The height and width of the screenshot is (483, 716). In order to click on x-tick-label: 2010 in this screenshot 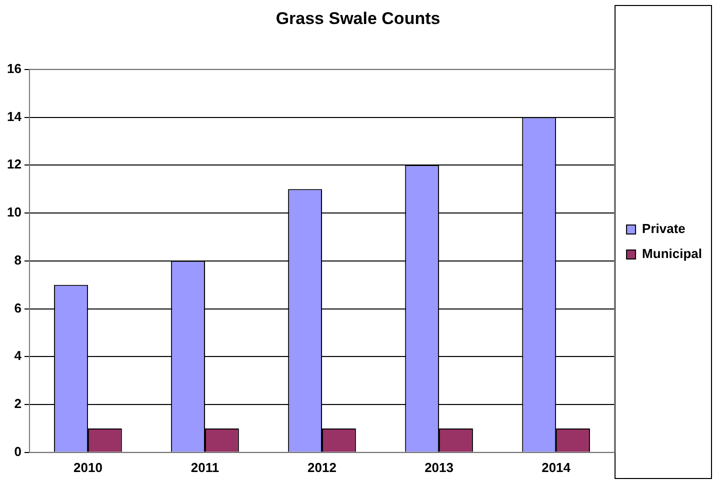, I will do `click(88, 467)`.